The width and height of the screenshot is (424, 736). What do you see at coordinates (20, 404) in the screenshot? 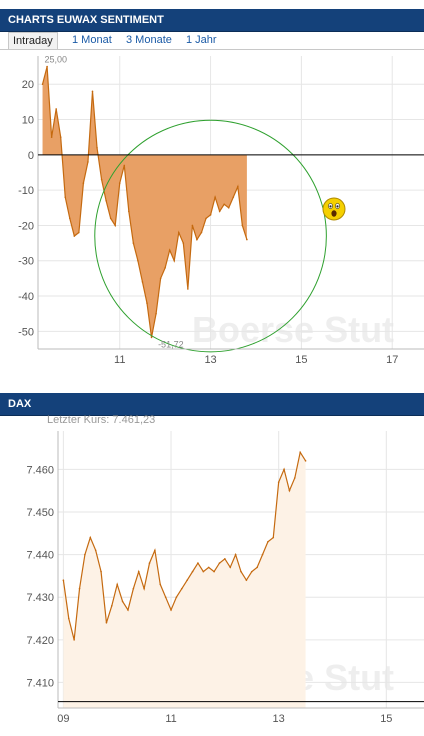
I see `dax-panel-title: DAX` at bounding box center [20, 404].